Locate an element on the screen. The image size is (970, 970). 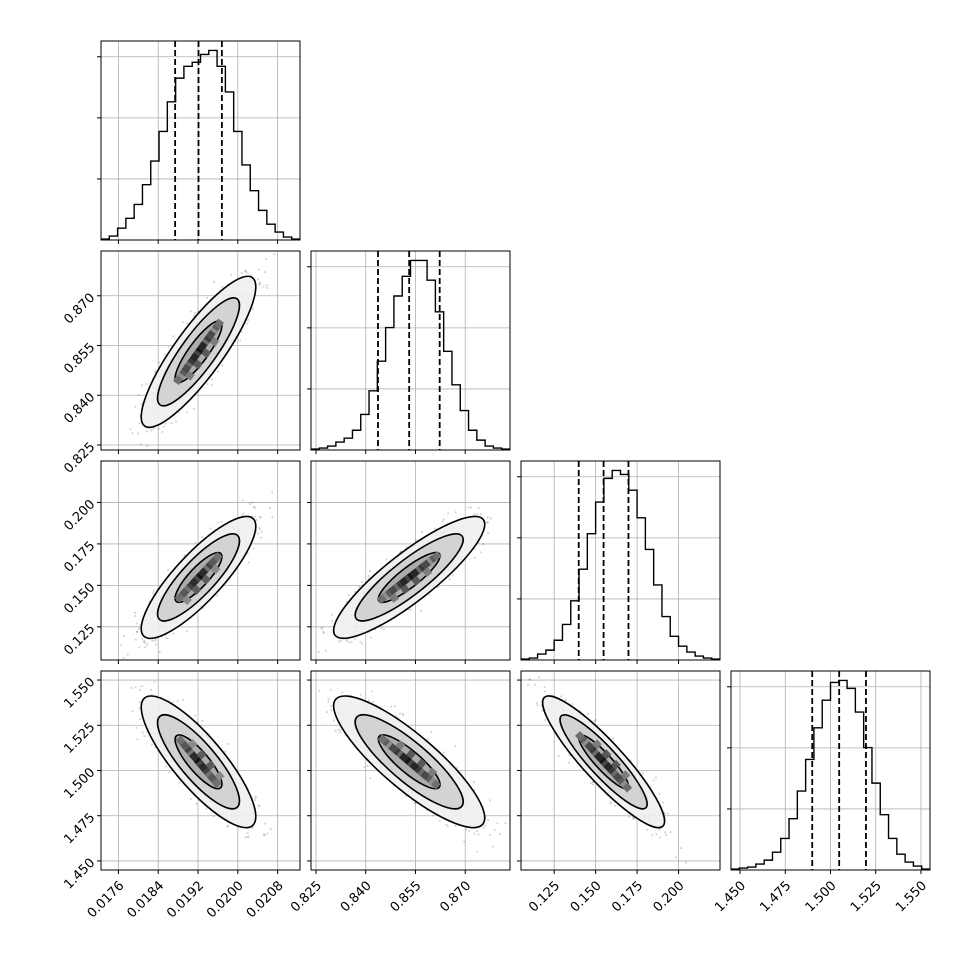
y-tick-label: 0.870 is located at coordinates (79, 308).